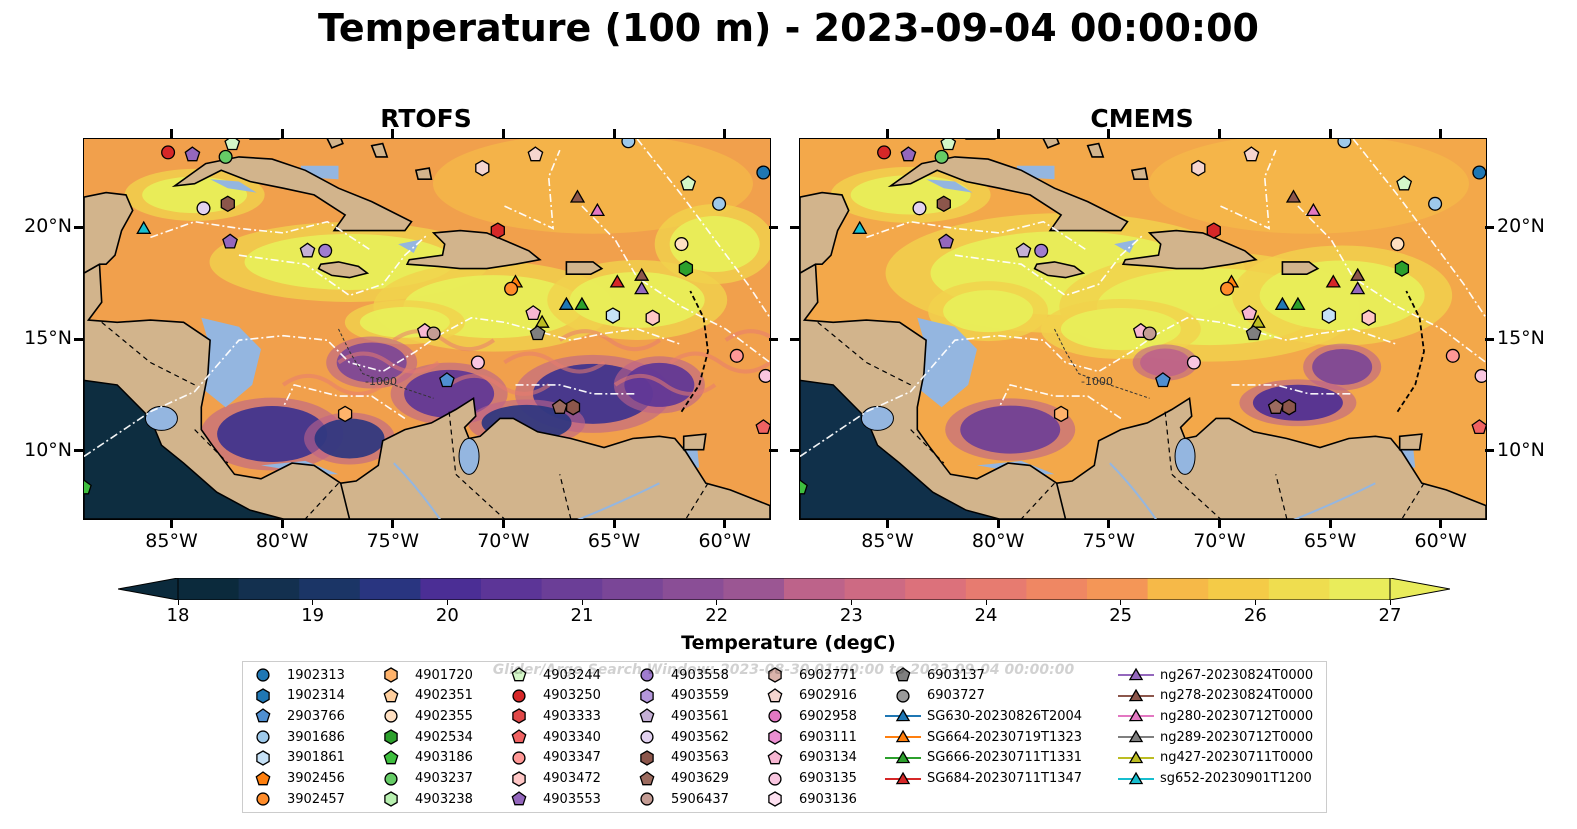  What do you see at coordinates (294, 716) in the screenshot?
I see `legend-item: 2903766` at bounding box center [294, 716].